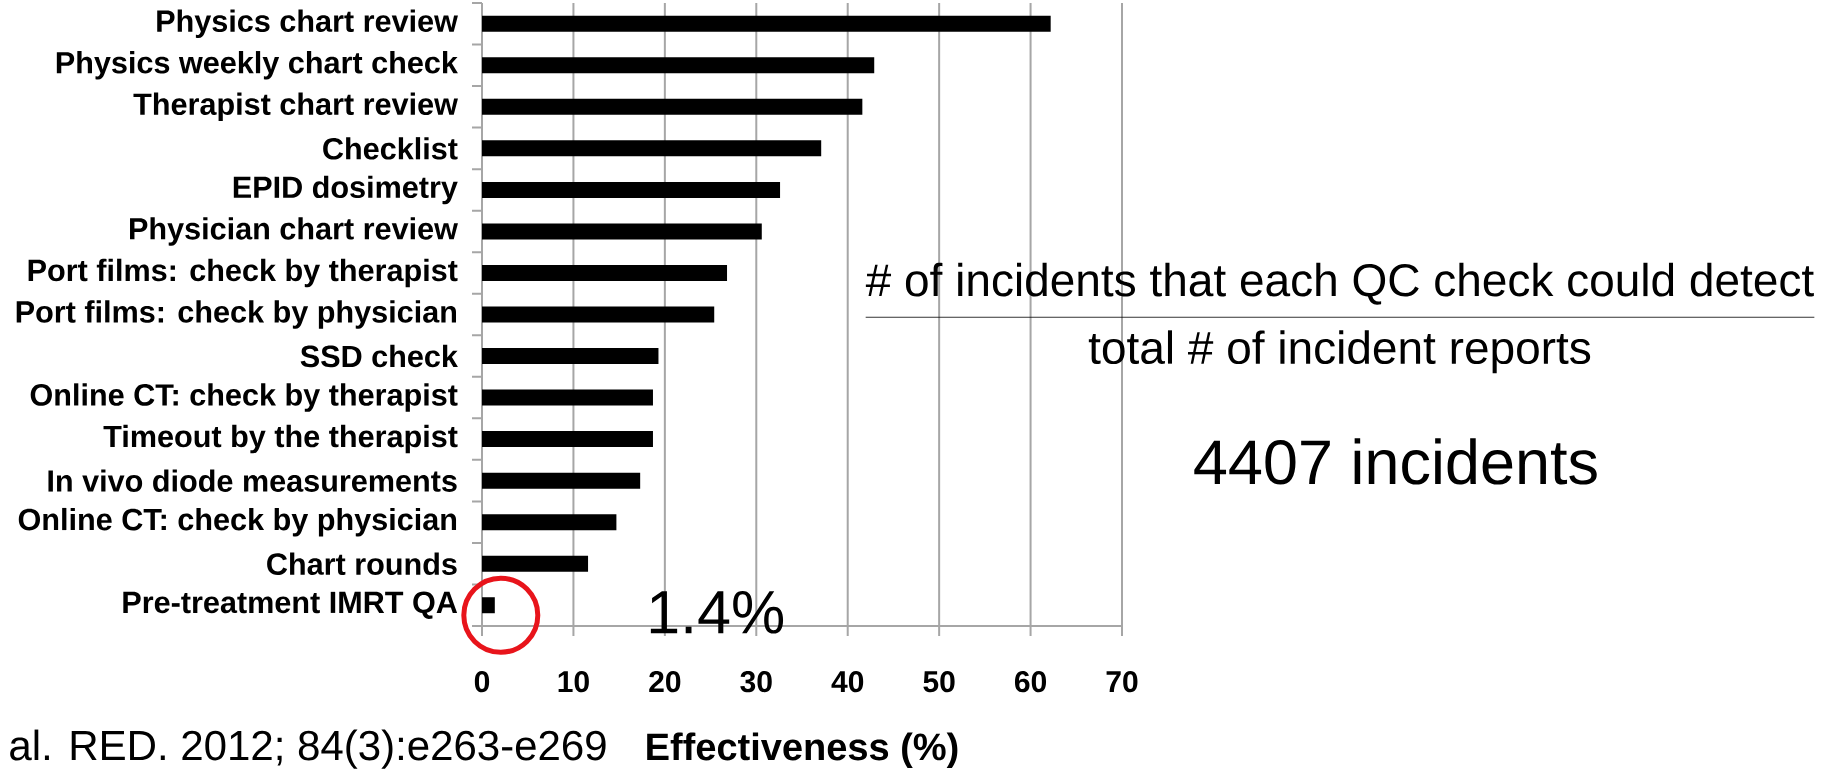  I want to click on y-tick-label: In vivo diode measurements, so click(252, 480).